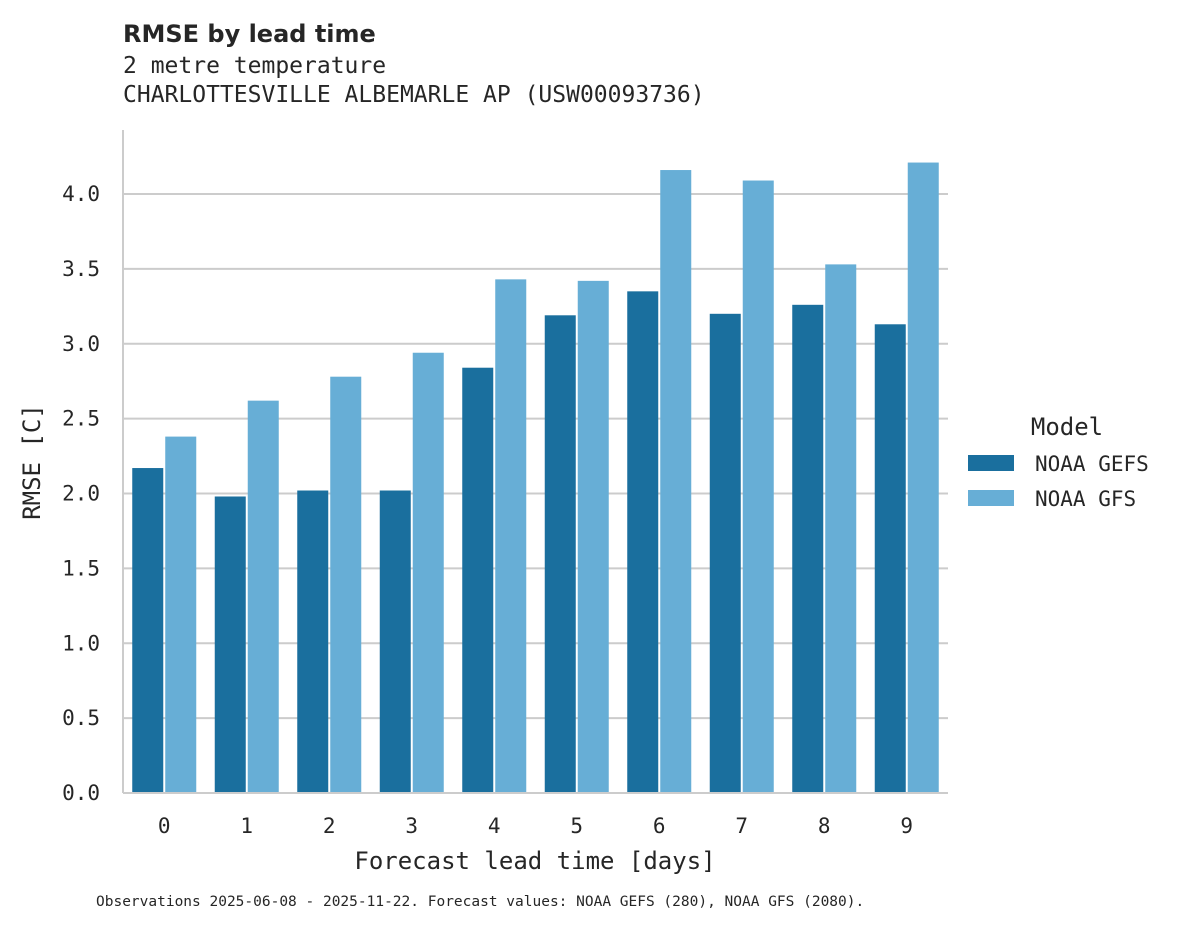 The width and height of the screenshot is (1188, 928). What do you see at coordinates (246, 826) in the screenshot?
I see `x-tick-label: 1` at bounding box center [246, 826].